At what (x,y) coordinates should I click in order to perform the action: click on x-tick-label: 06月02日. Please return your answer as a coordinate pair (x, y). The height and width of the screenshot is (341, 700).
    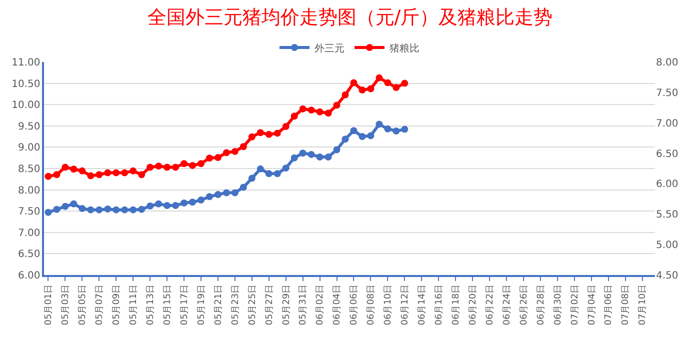
    Looking at the image, I should click on (321, 305).